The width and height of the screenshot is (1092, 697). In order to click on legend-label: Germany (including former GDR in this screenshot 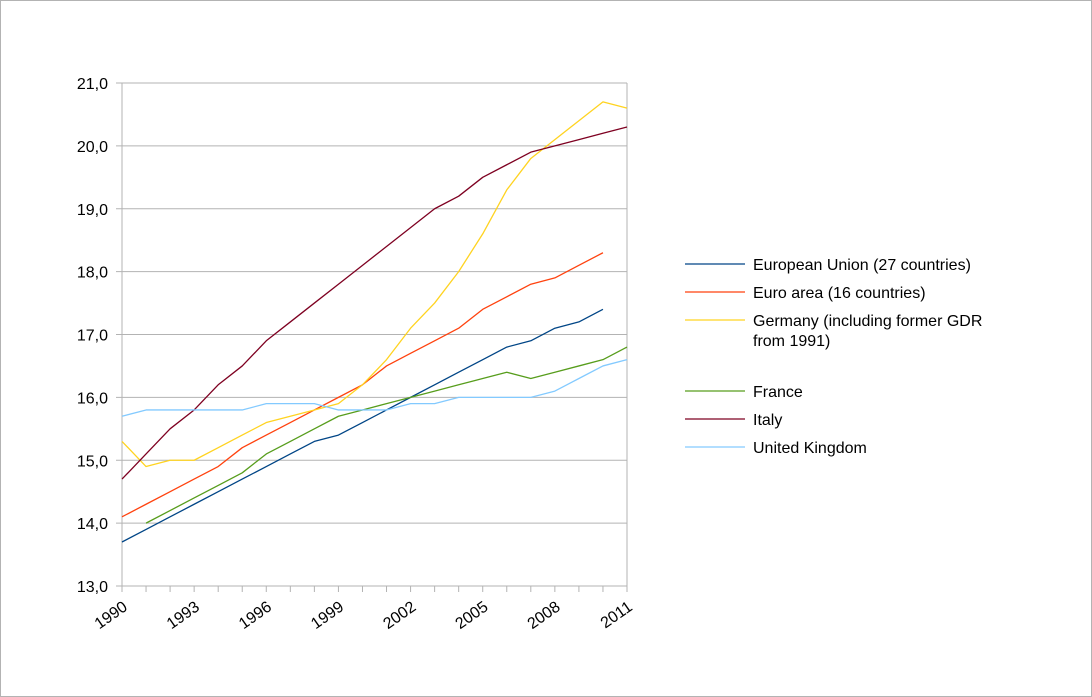, I will do `click(867, 321)`.